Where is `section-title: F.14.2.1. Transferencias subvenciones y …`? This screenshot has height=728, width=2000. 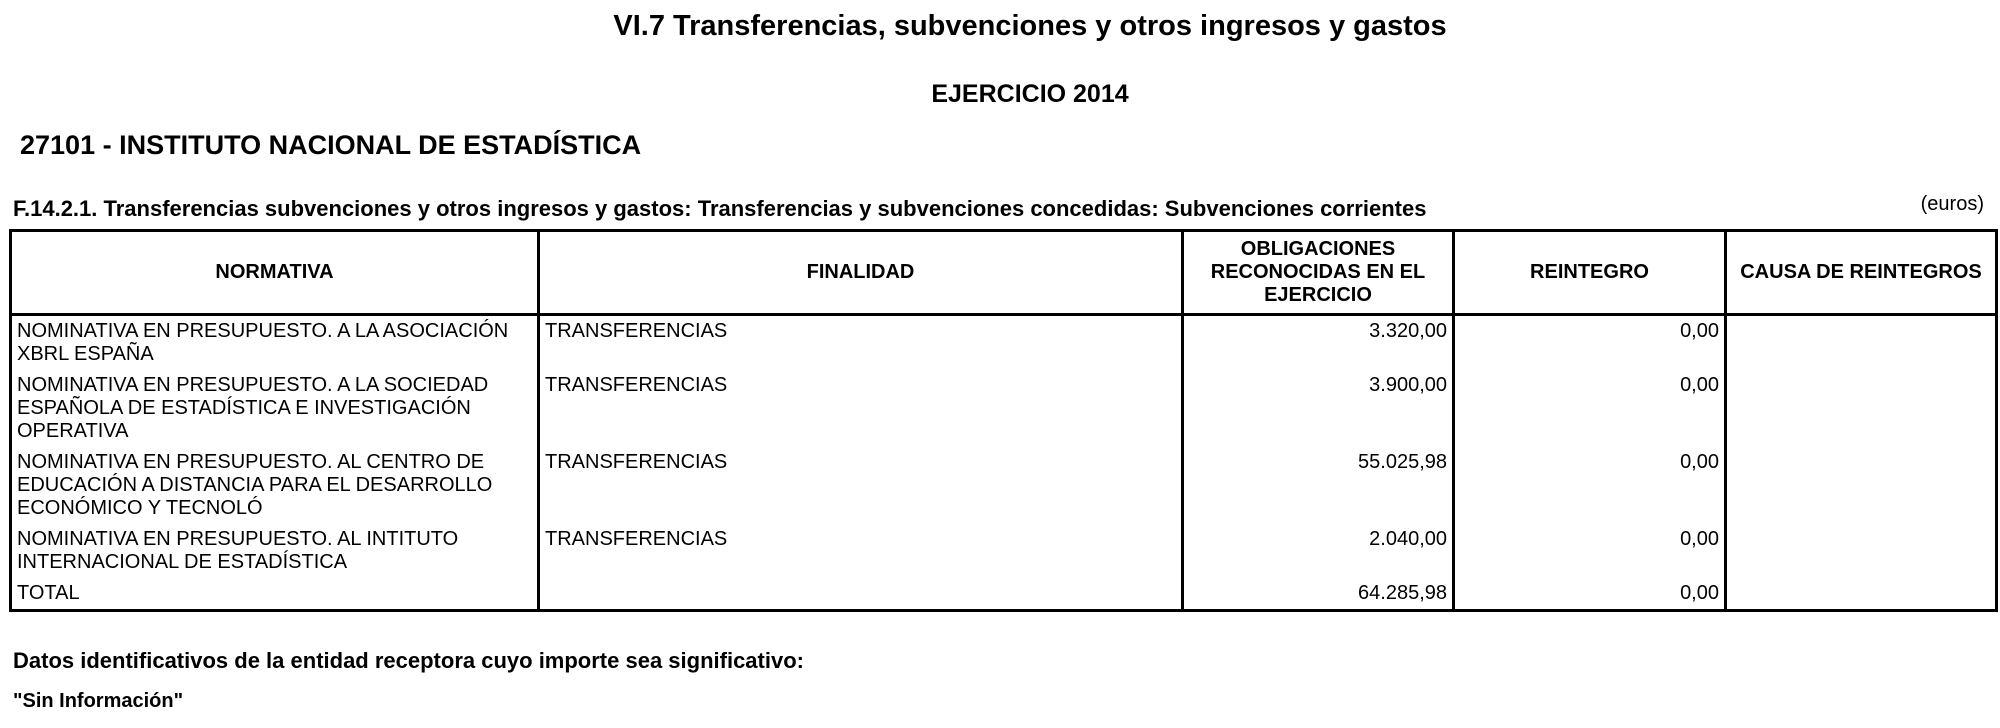 section-title: F.14.2.1. Transferencias subvenciones y … is located at coordinates (720, 208).